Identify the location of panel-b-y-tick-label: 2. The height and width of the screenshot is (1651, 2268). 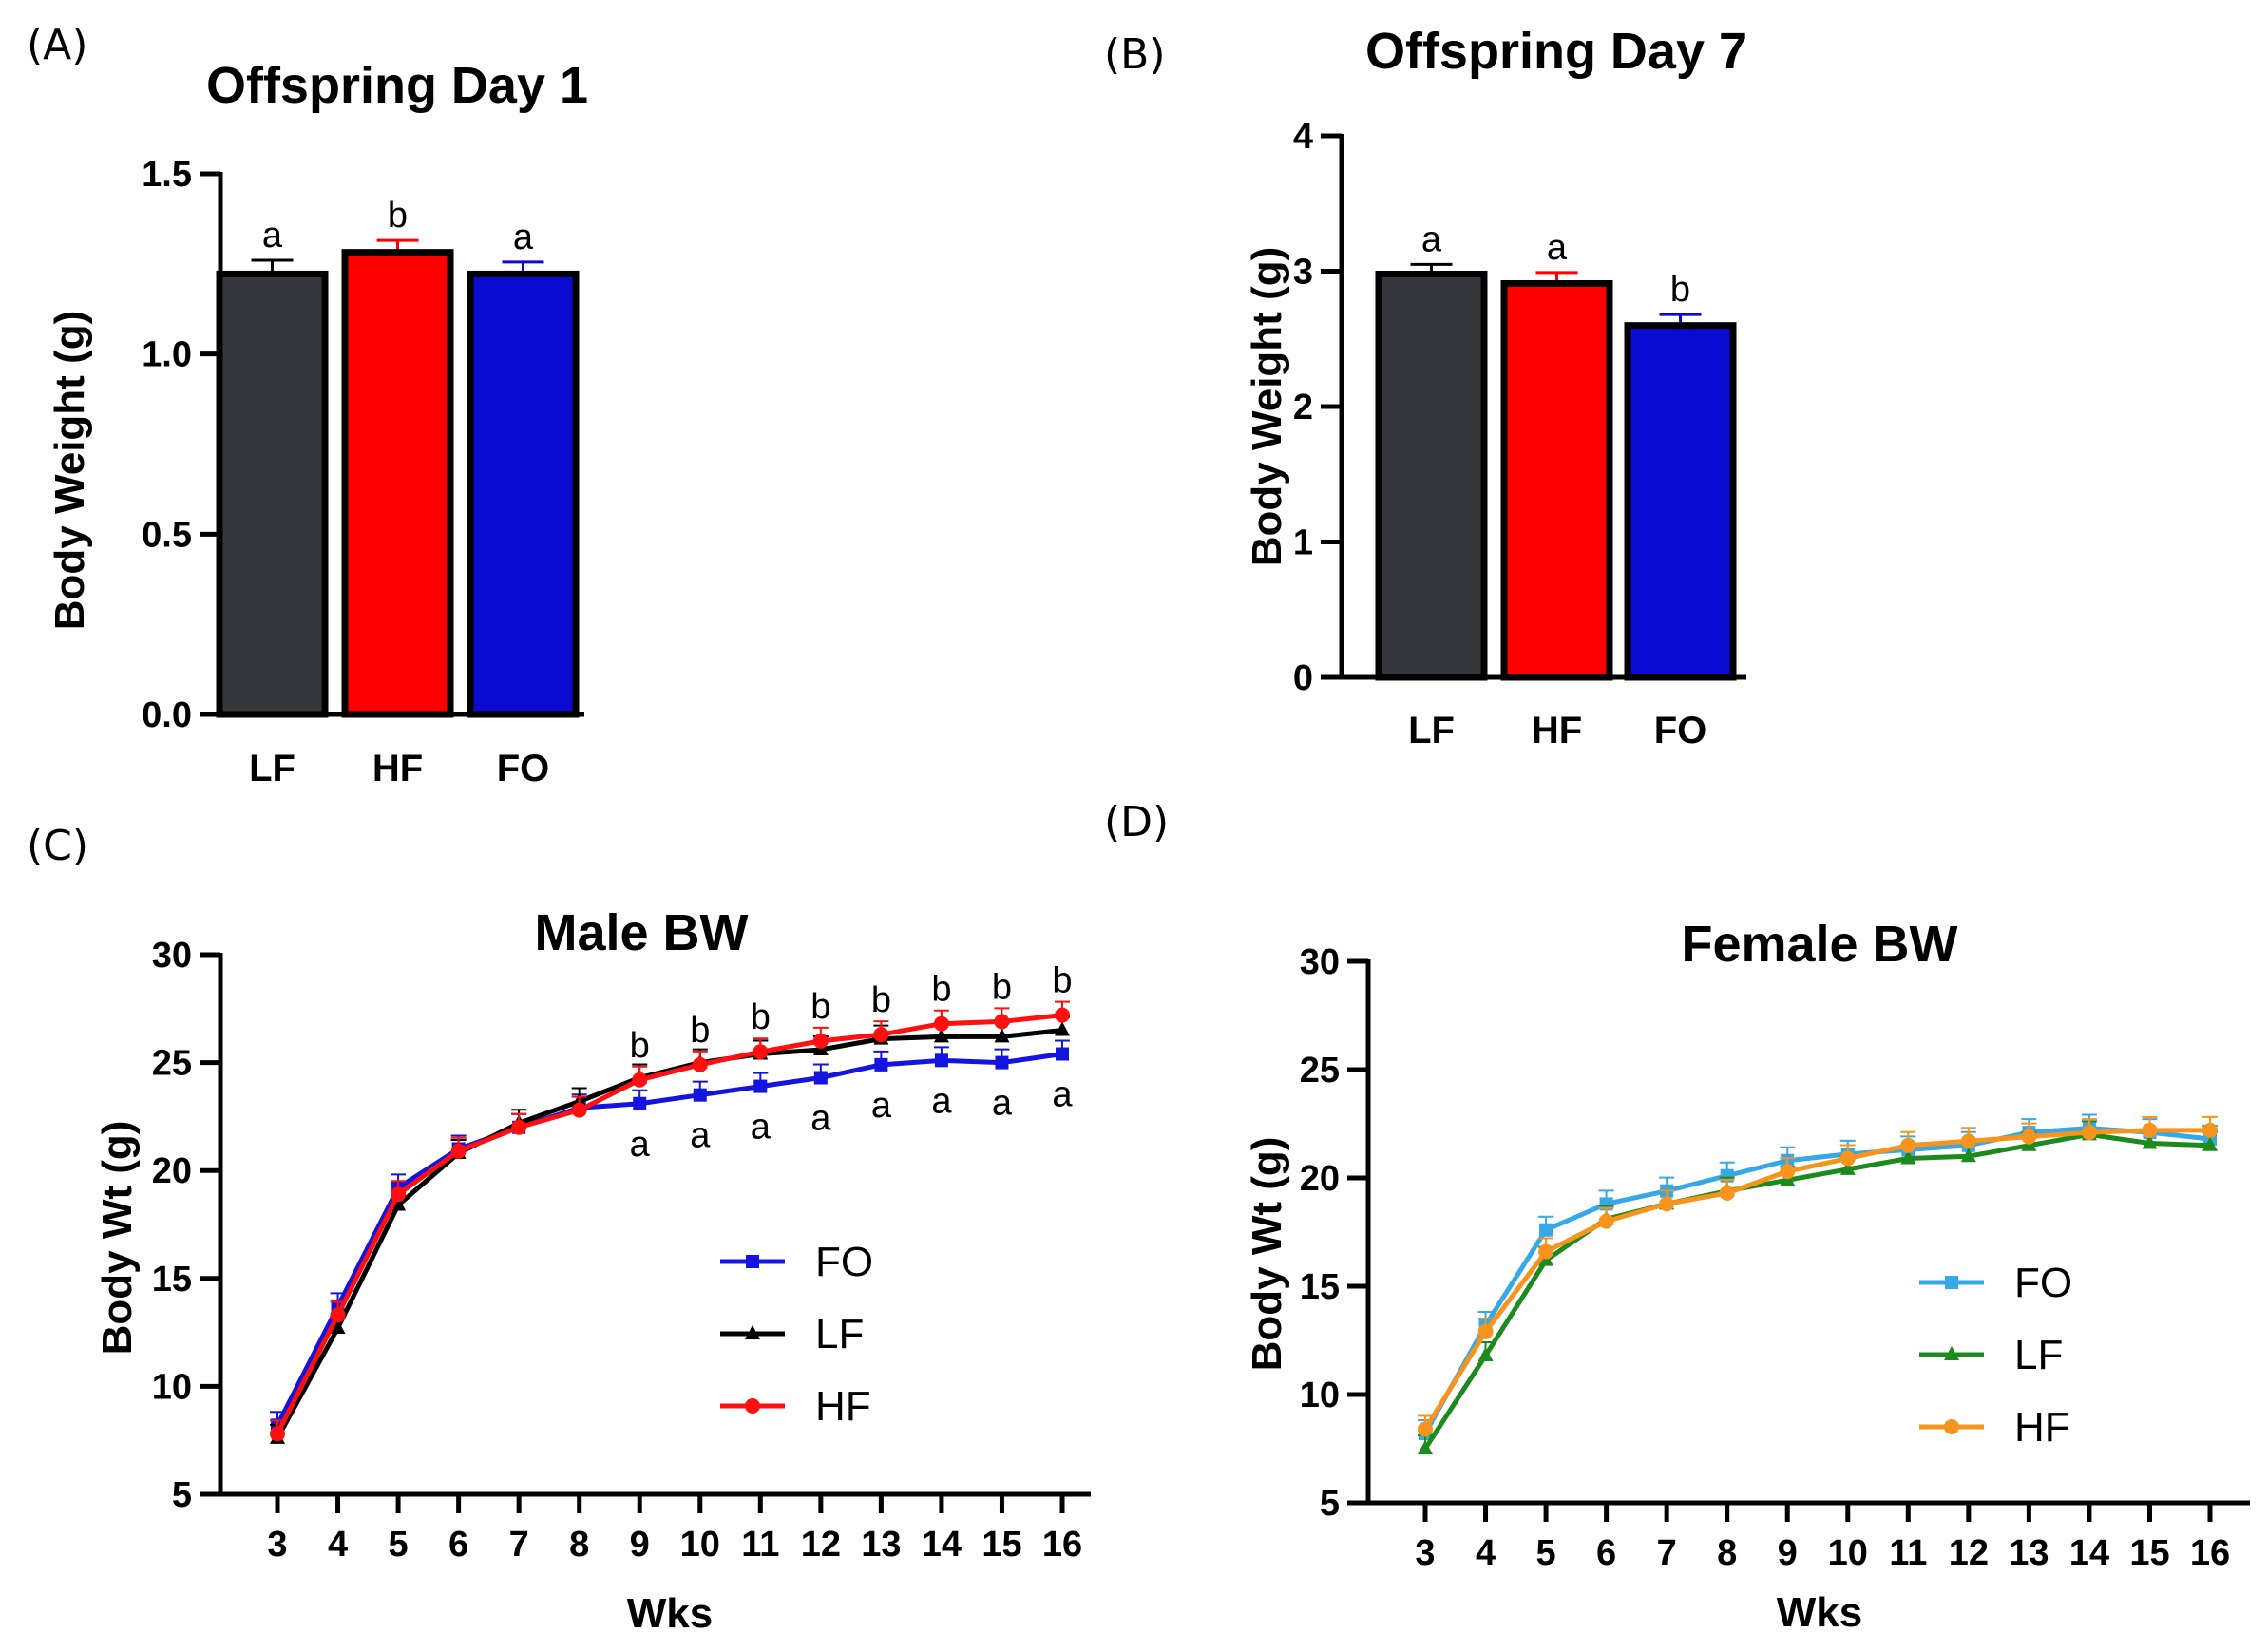
(1303, 408).